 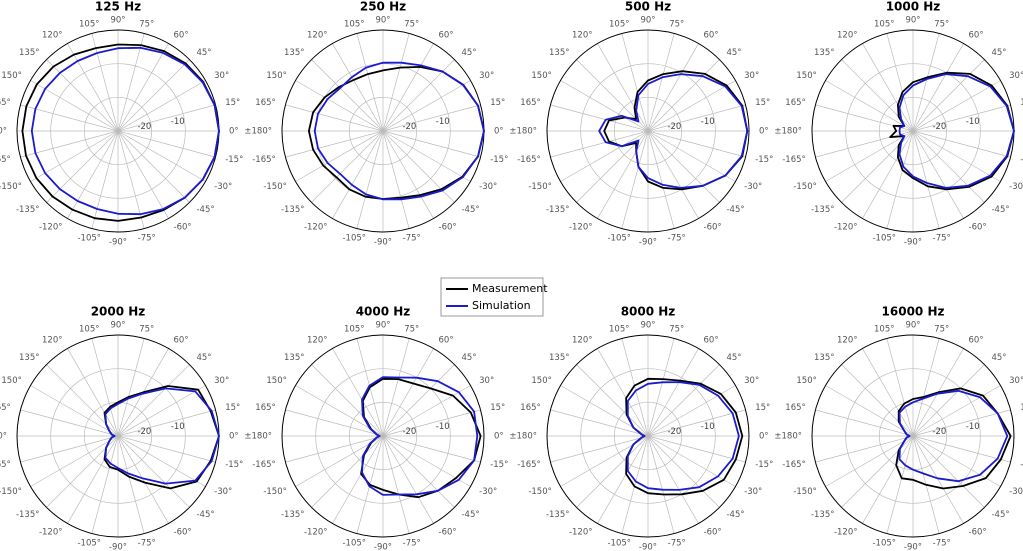 What do you see at coordinates (762, 103) in the screenshot?
I see `theta-tick-label: 15°` at bounding box center [762, 103].